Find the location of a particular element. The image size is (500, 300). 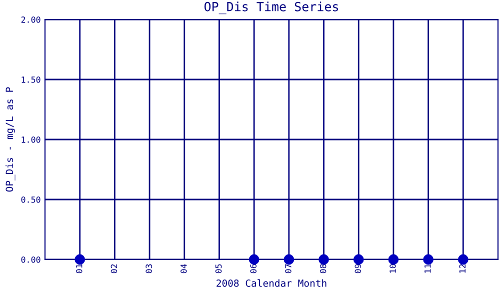

x-tick-label: 03 is located at coordinates (149, 269).